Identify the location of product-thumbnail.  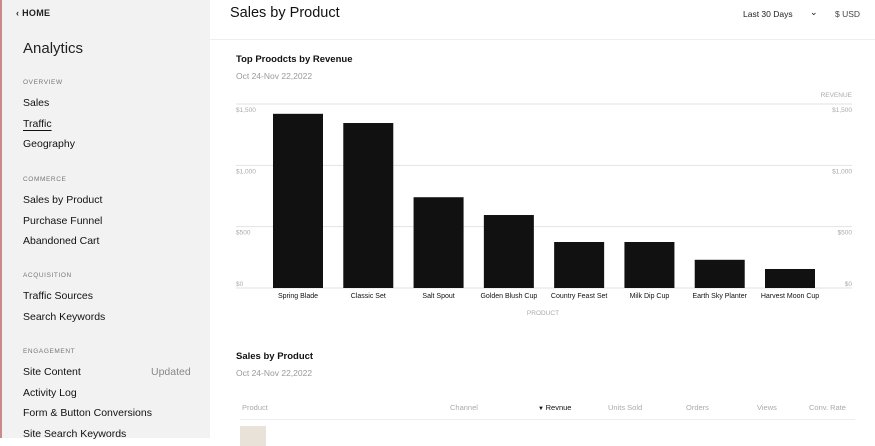
(253, 436).